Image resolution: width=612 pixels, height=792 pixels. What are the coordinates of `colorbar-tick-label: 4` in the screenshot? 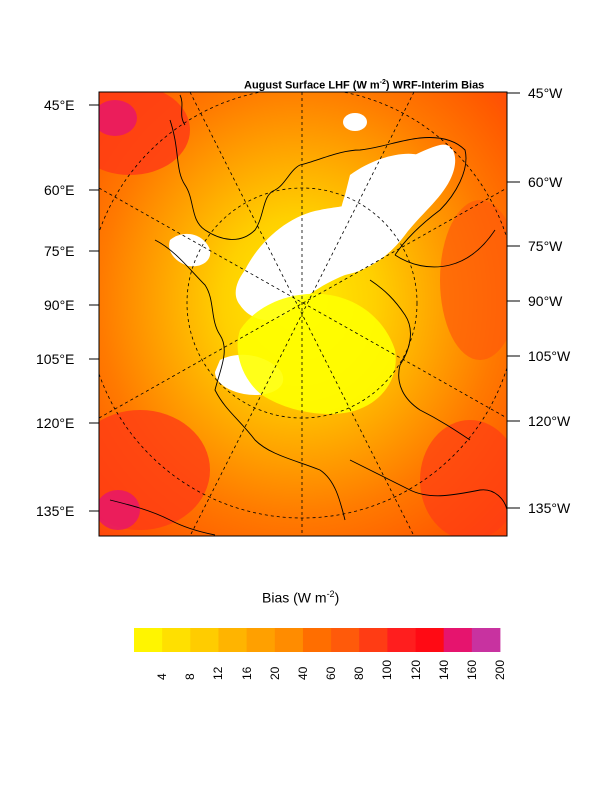 It's located at (162, 676).